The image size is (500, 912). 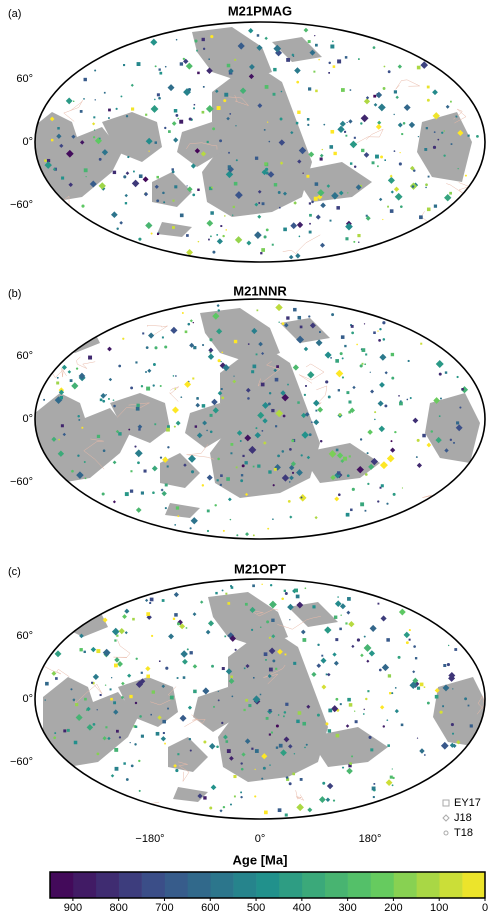 What do you see at coordinates (439, 907) in the screenshot?
I see `colorbar-tick-label: 100` at bounding box center [439, 907].